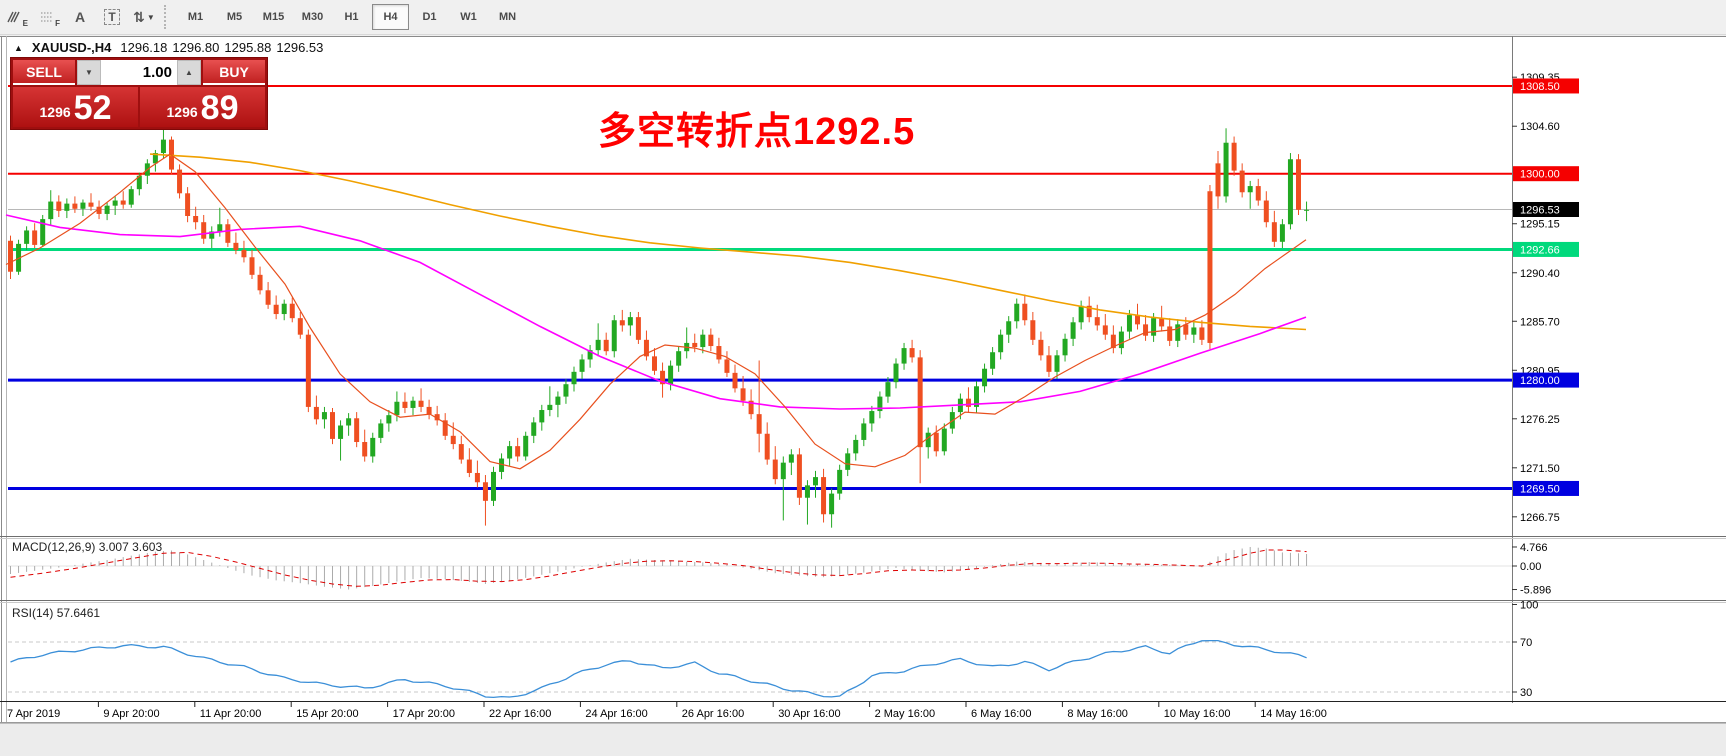  Describe the element at coordinates (139, 93) in the screenshot. I see `one-click-trading-panel: SELL ▼ ▲ BUY 1296 52 1296 89` at that location.